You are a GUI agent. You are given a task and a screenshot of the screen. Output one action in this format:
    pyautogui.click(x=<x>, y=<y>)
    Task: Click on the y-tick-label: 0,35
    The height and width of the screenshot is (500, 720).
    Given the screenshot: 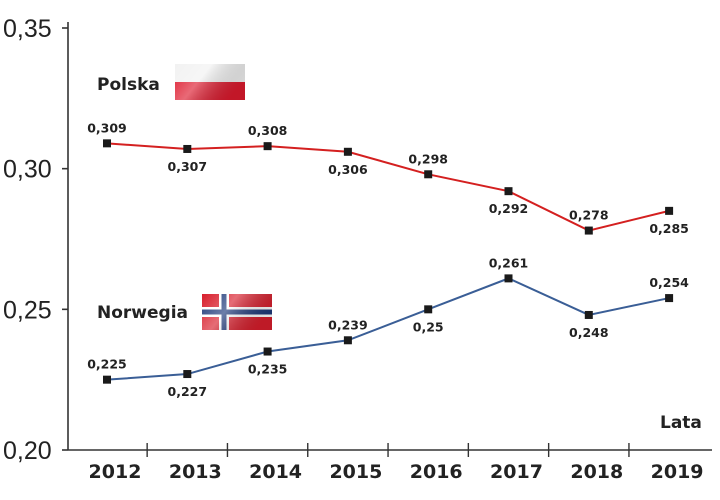 What is the action you would take?
    pyautogui.click(x=27, y=29)
    